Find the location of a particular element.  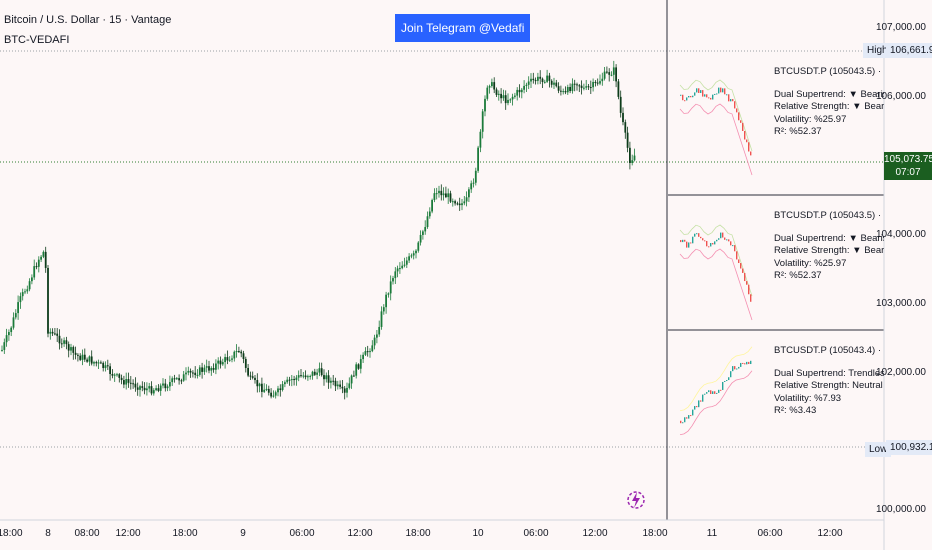

panel-3-mini-chart is located at coordinates (716, 391).